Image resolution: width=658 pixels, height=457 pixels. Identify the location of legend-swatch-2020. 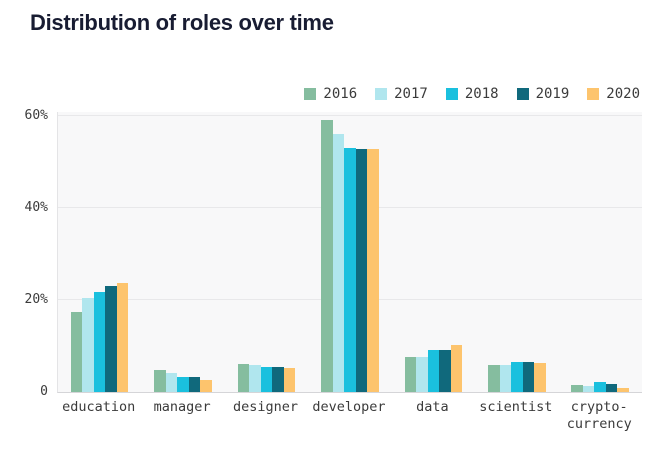
(593, 94).